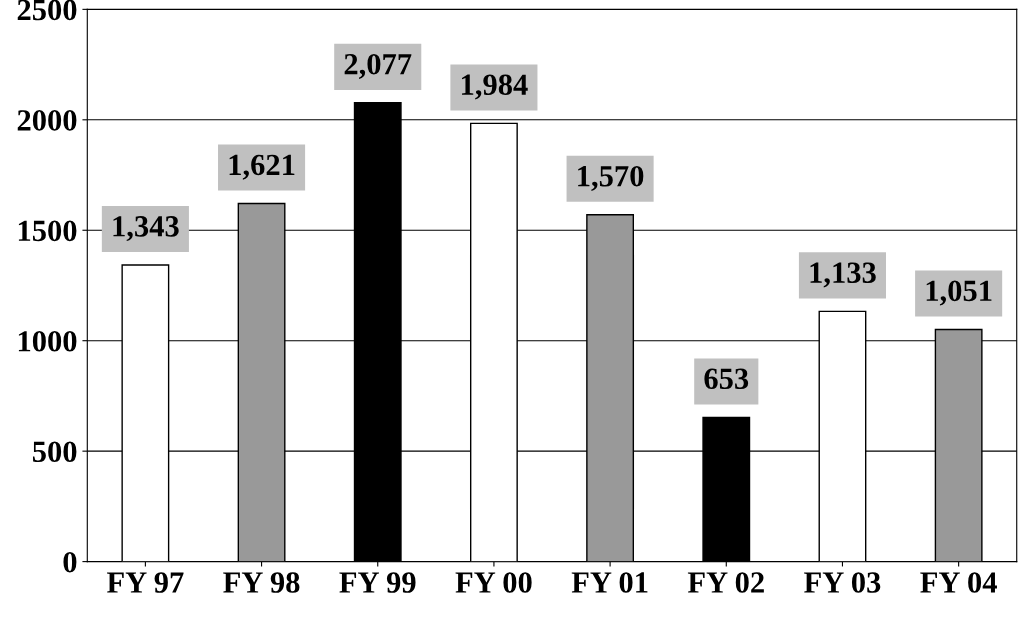 The height and width of the screenshot is (624, 1027). Describe the element at coordinates (47, 231) in the screenshot. I see `y-tick-label: 1500` at that location.